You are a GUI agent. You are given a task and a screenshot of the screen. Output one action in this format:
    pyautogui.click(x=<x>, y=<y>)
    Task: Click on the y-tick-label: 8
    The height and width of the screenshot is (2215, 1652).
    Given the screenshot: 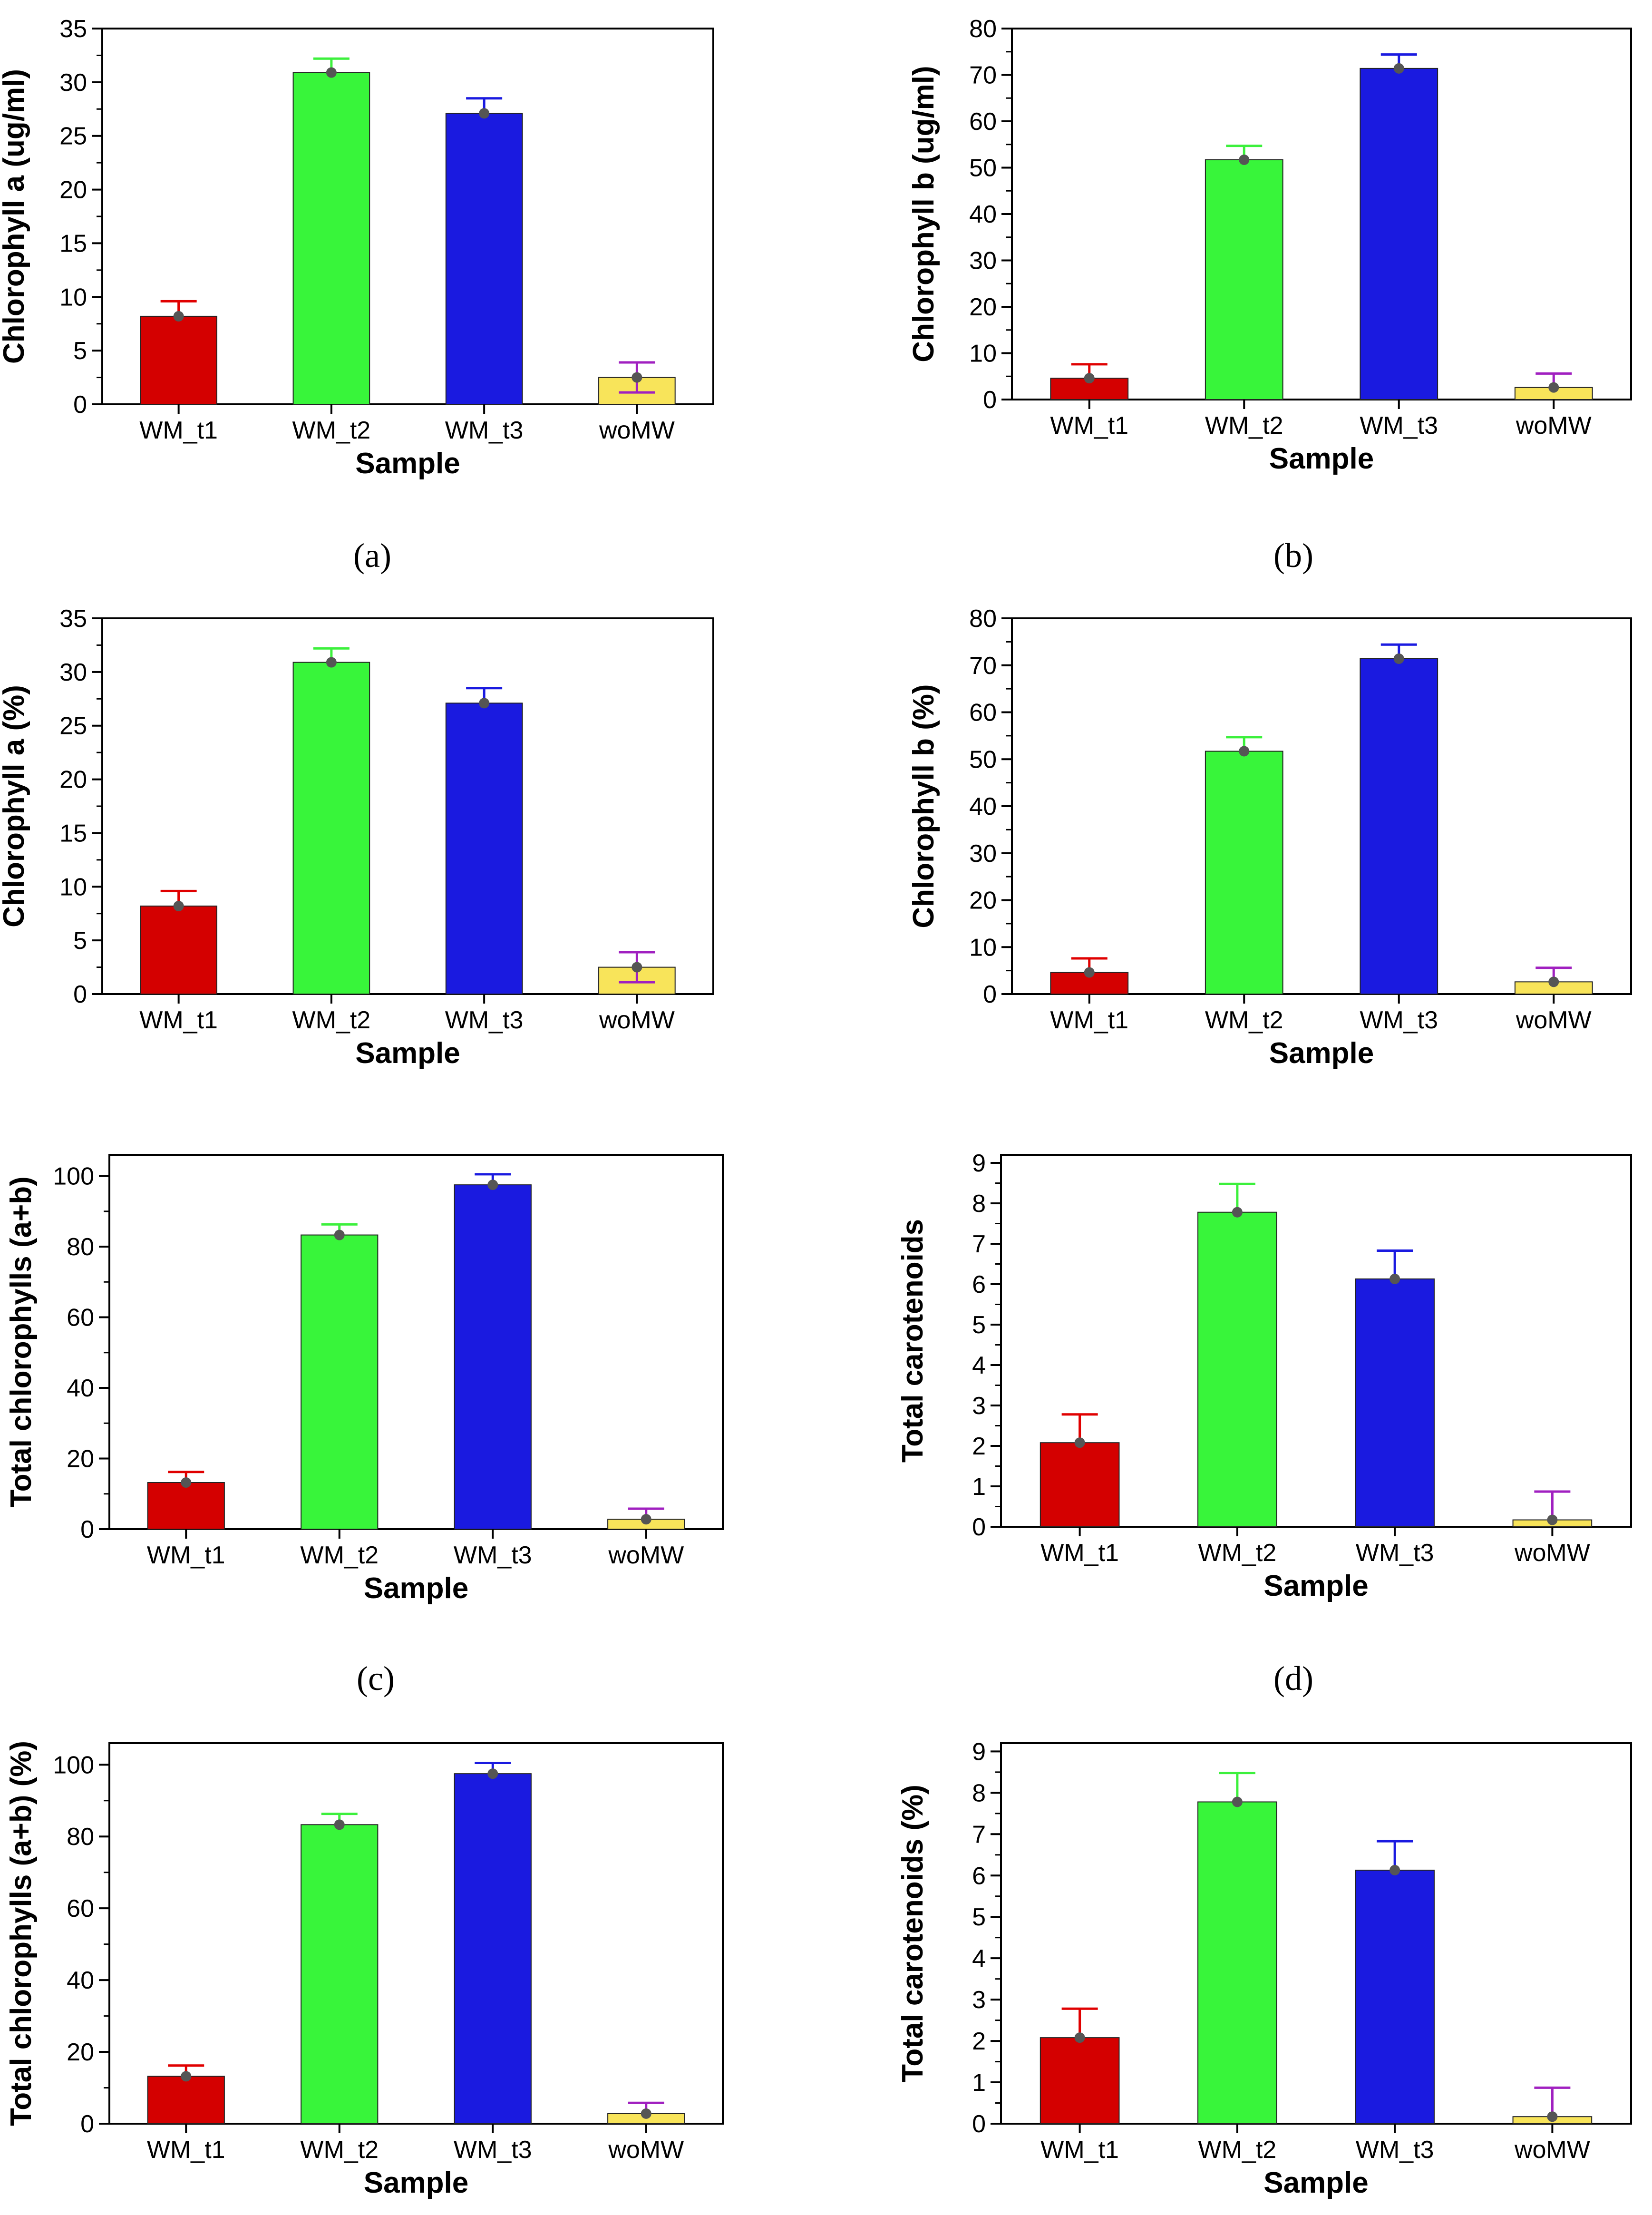 What is the action you would take?
    pyautogui.click(x=979, y=1793)
    